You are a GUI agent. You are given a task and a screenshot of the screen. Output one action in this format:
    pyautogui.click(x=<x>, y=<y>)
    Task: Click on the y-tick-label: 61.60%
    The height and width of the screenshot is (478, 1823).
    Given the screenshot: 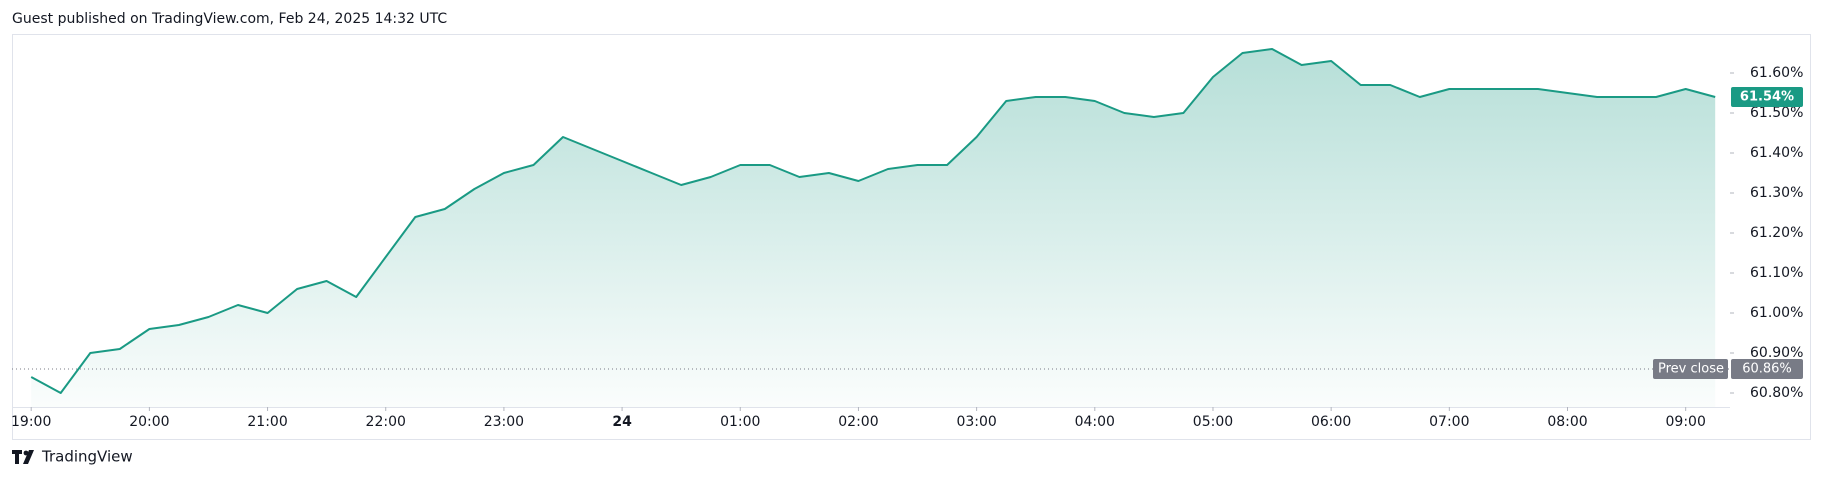 What is the action you would take?
    pyautogui.click(x=1776, y=73)
    